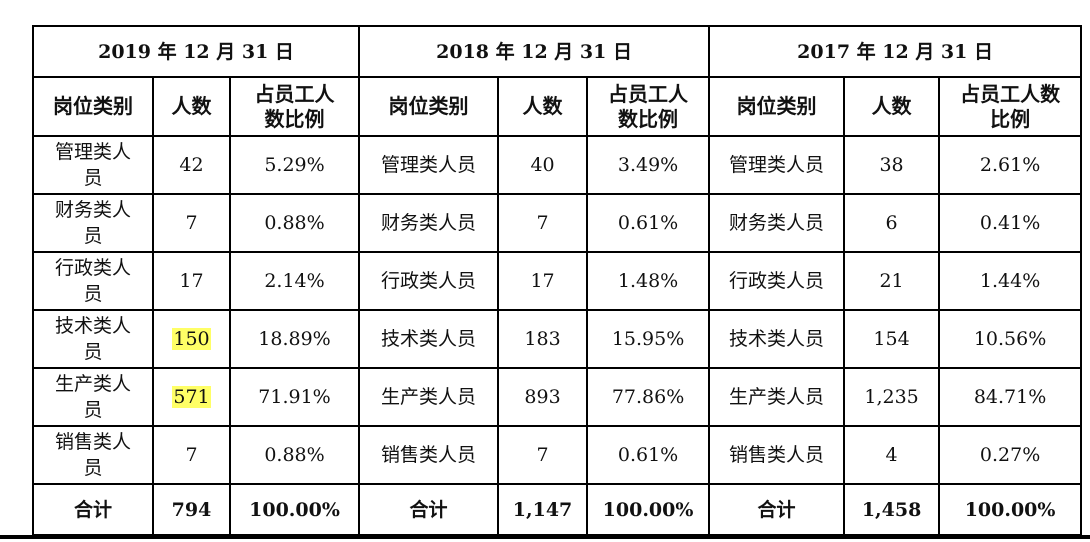  What do you see at coordinates (543, 509) in the screenshot?
I see `total-count: 1,147` at bounding box center [543, 509].